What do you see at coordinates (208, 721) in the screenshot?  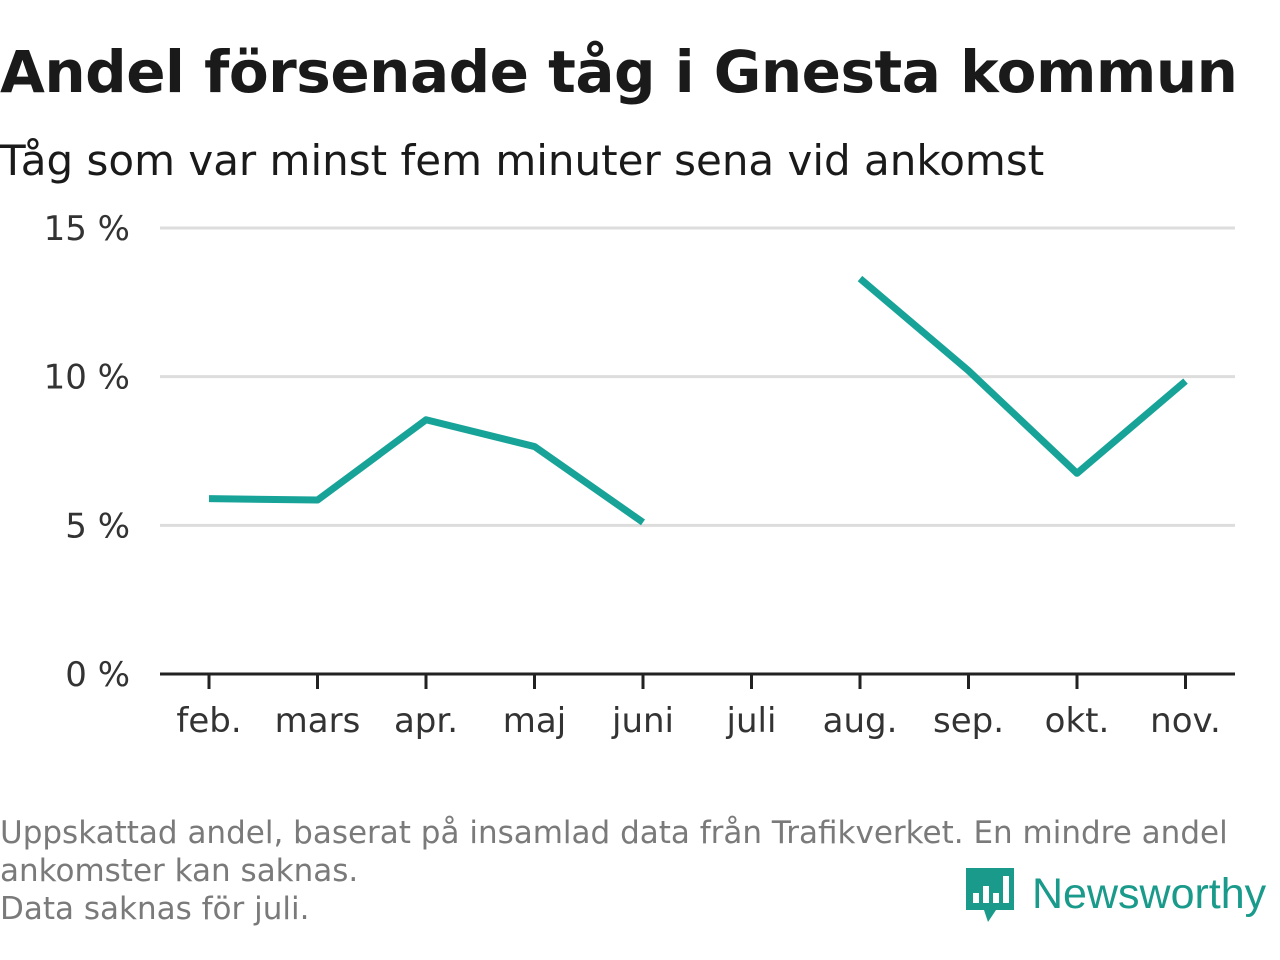 I see `x-tick-label: feb.` at bounding box center [208, 721].